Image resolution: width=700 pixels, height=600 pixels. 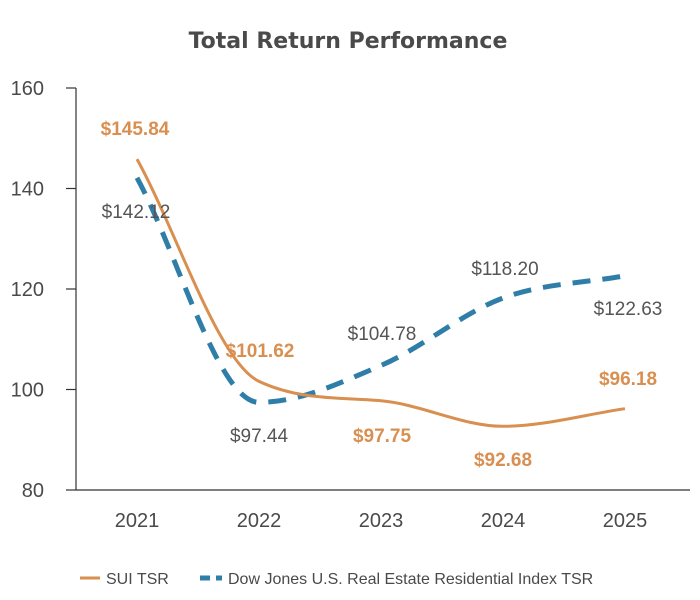 What do you see at coordinates (135, 129) in the screenshot?
I see `sui-data-label: $145.84` at bounding box center [135, 129].